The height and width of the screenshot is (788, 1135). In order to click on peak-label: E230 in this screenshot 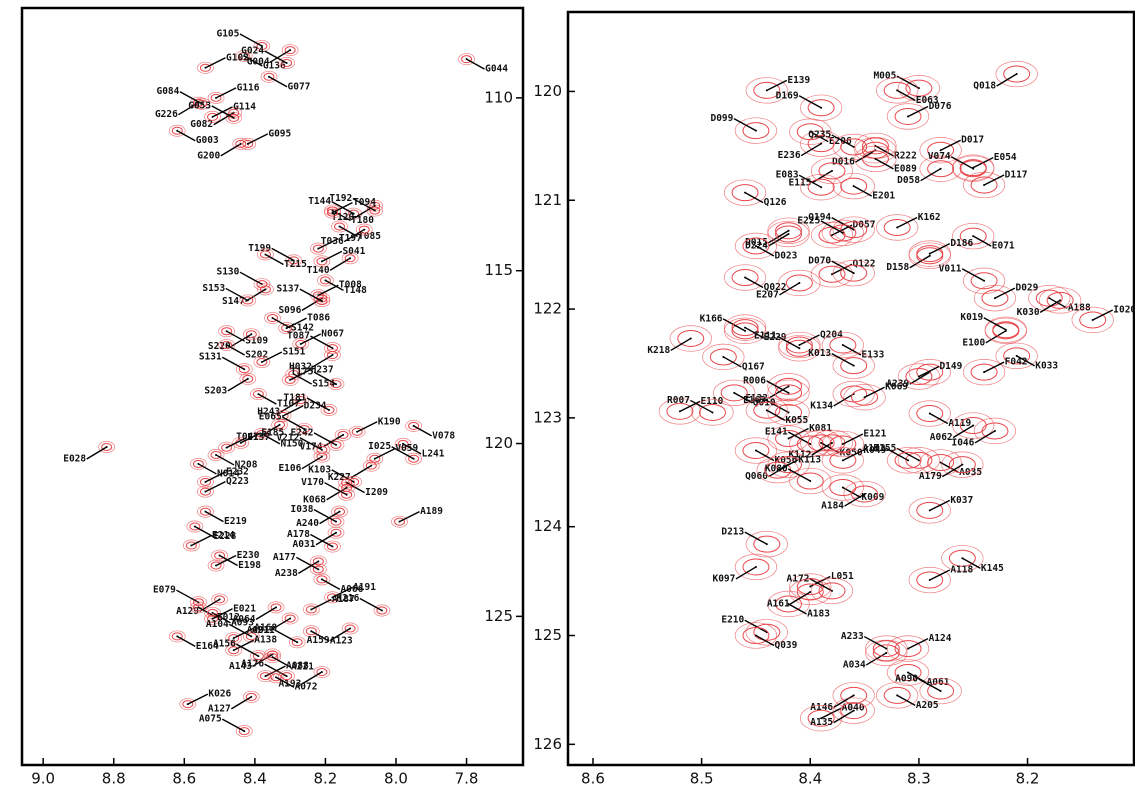, I will do `click(248, 555)`.